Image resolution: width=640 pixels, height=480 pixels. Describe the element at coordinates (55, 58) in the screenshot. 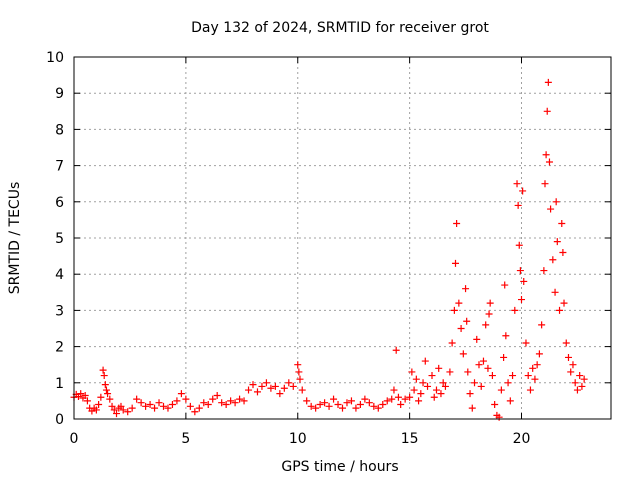

I see `y-tick-label: 10` at that location.